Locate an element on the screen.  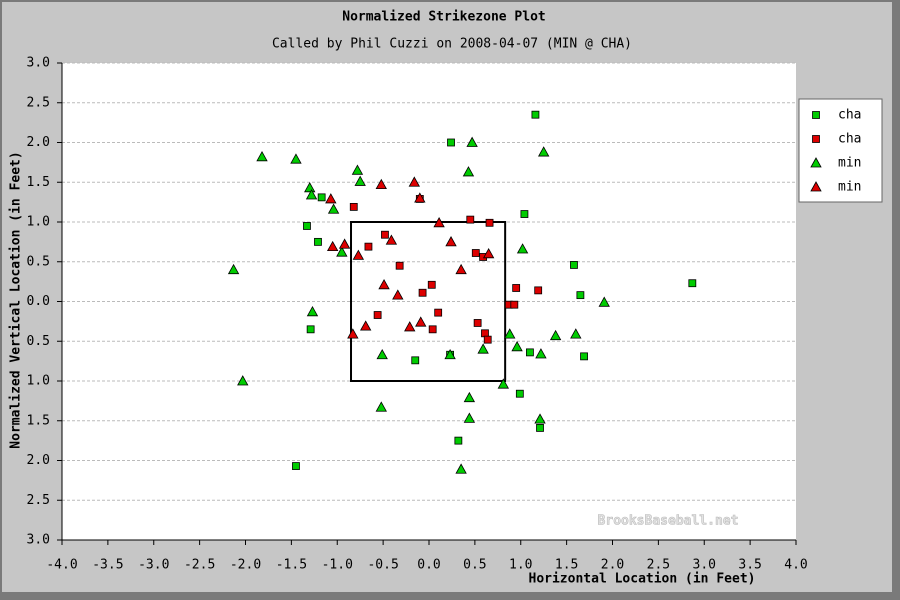
x-tick-label: -2.0 is located at coordinates (245, 565).